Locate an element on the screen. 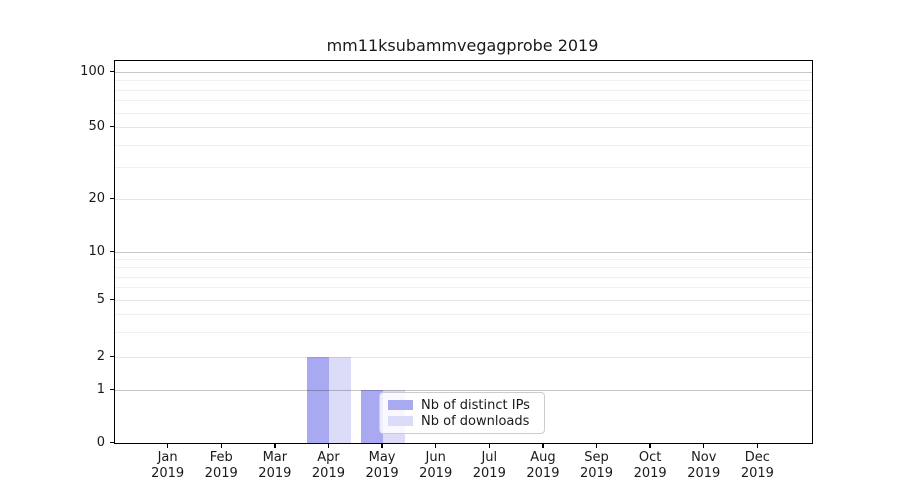 The height and width of the screenshot is (500, 900). bar-downloads is located at coordinates (340, 400).